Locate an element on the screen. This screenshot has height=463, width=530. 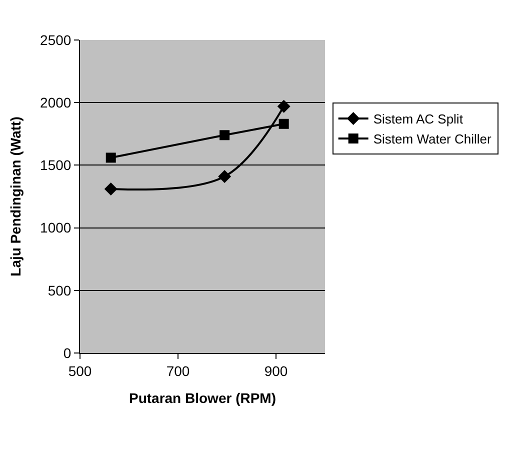
x-tick-label: 500 is located at coordinates (80, 370).